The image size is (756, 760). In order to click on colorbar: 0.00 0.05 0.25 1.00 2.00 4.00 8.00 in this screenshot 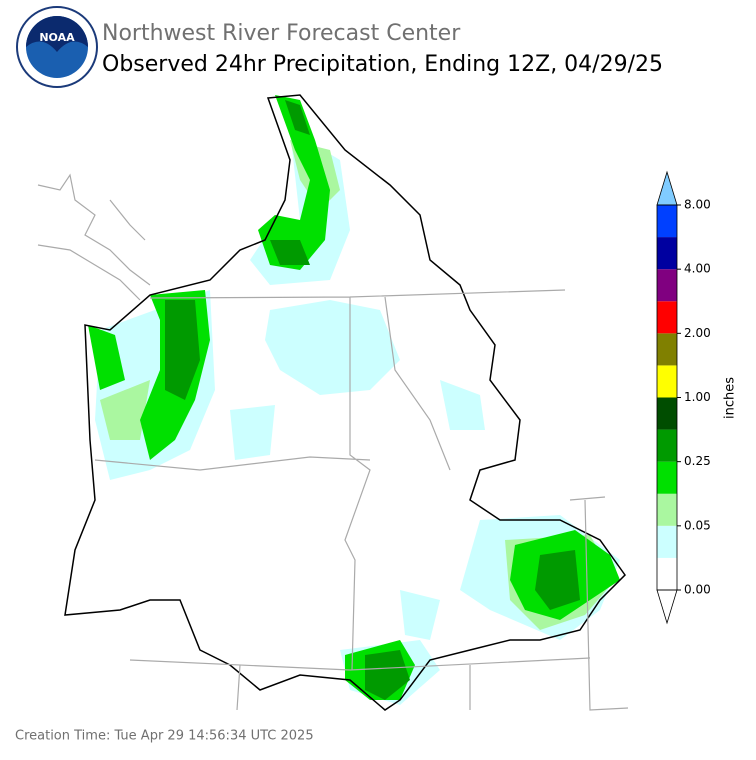, I will do `click(683, 397)`.